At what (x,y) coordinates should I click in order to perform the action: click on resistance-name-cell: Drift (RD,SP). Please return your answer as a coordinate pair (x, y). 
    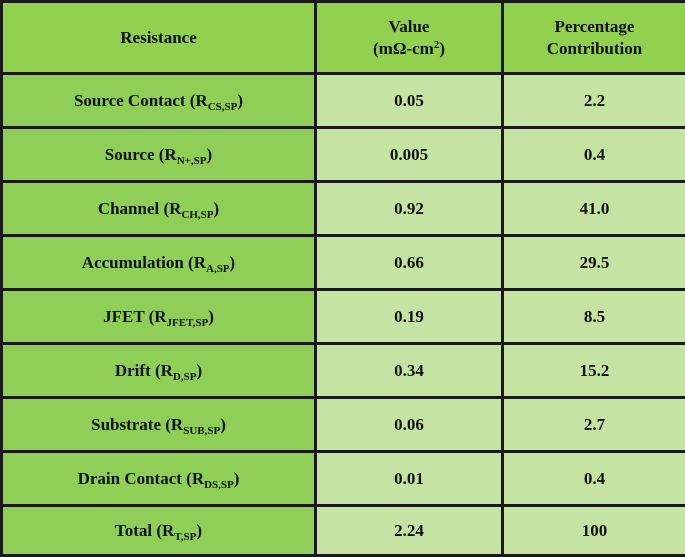
    Looking at the image, I should click on (159, 371).